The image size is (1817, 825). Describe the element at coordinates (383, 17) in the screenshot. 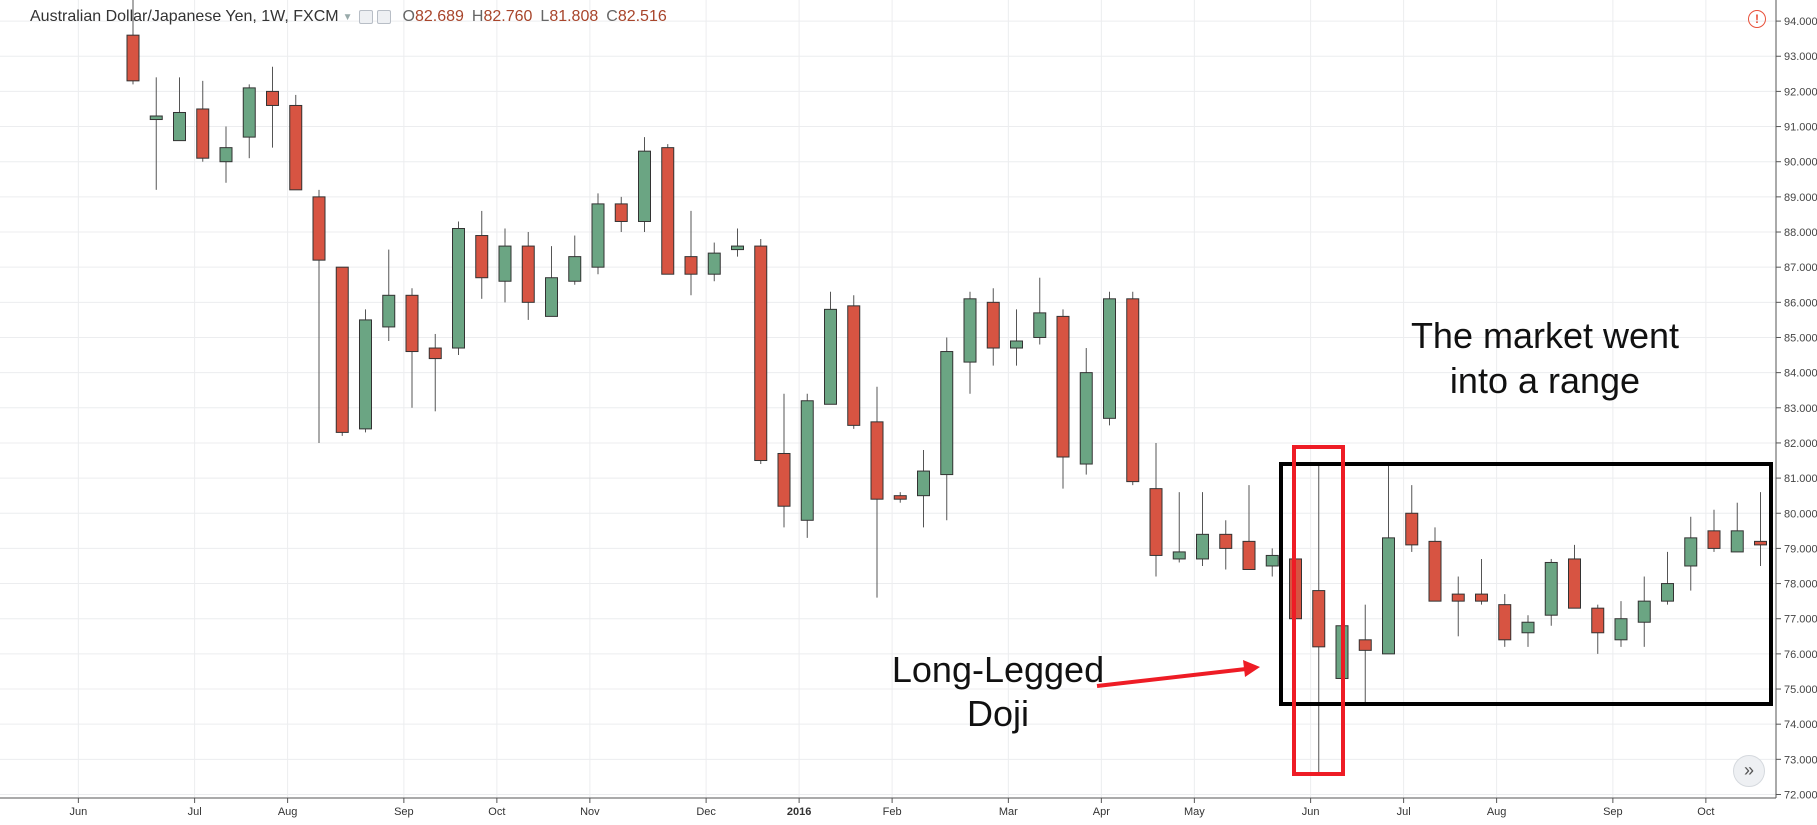

I see `visibility-icon` at that location.